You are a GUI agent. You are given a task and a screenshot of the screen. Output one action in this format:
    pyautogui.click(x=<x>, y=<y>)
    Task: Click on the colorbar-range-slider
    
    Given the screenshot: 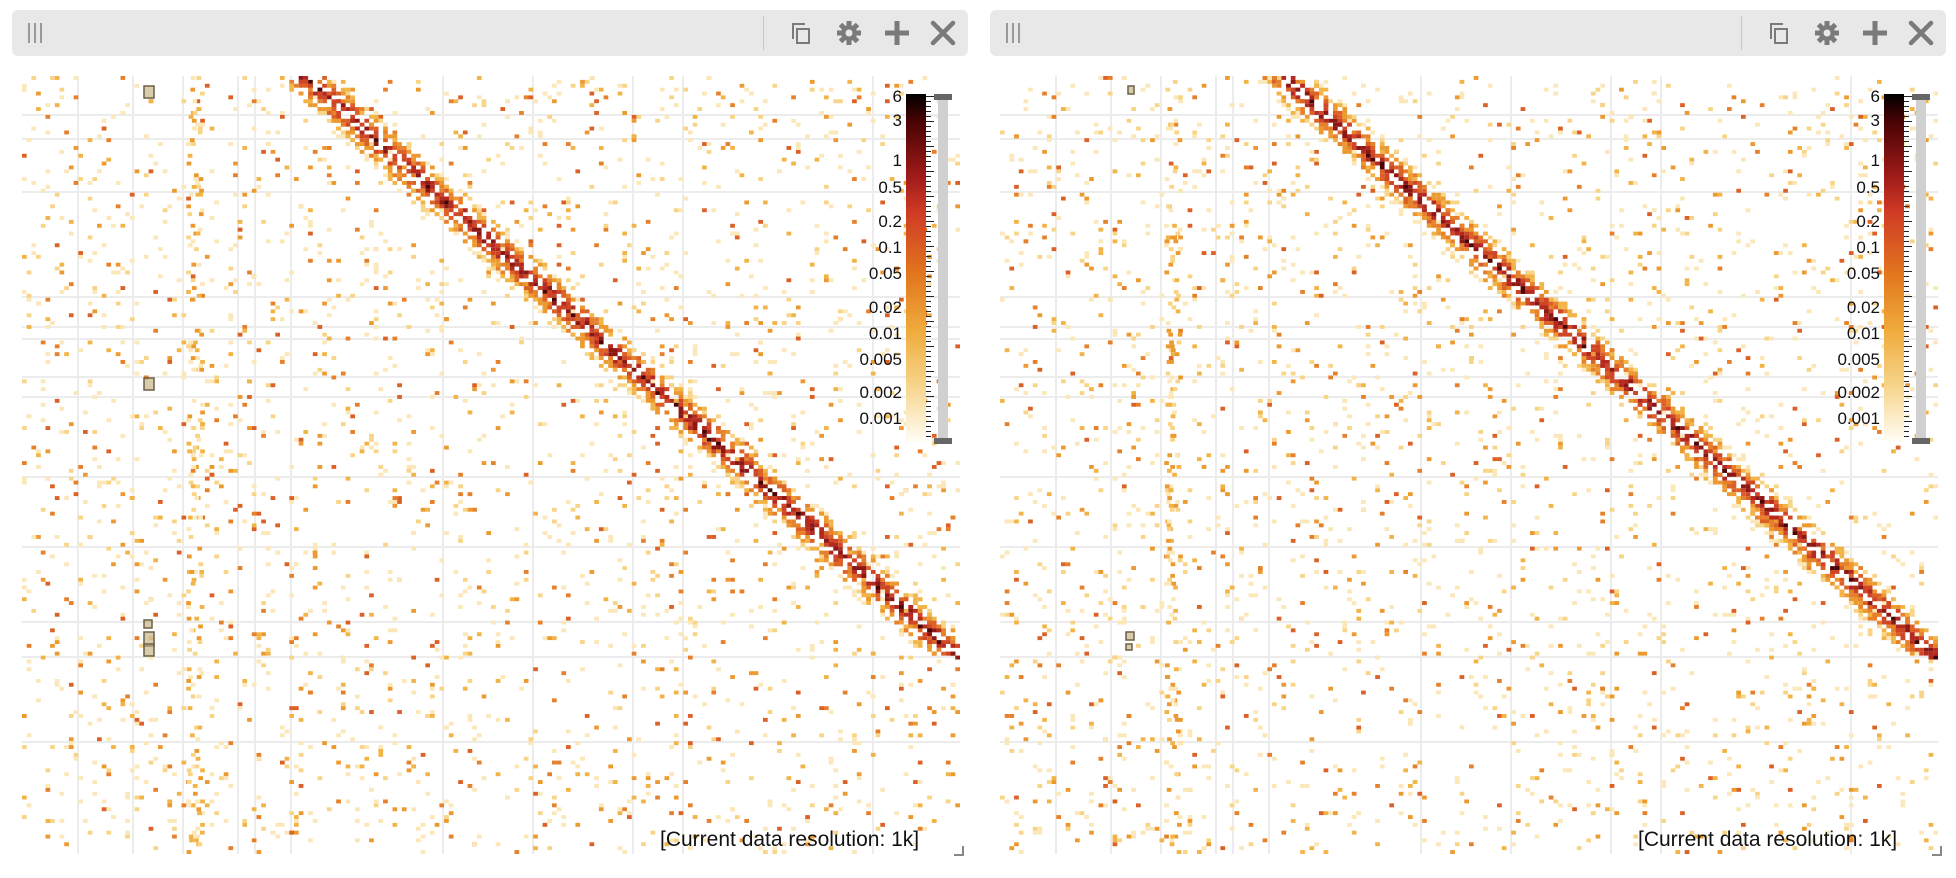 What is the action you would take?
    pyautogui.click(x=943, y=268)
    